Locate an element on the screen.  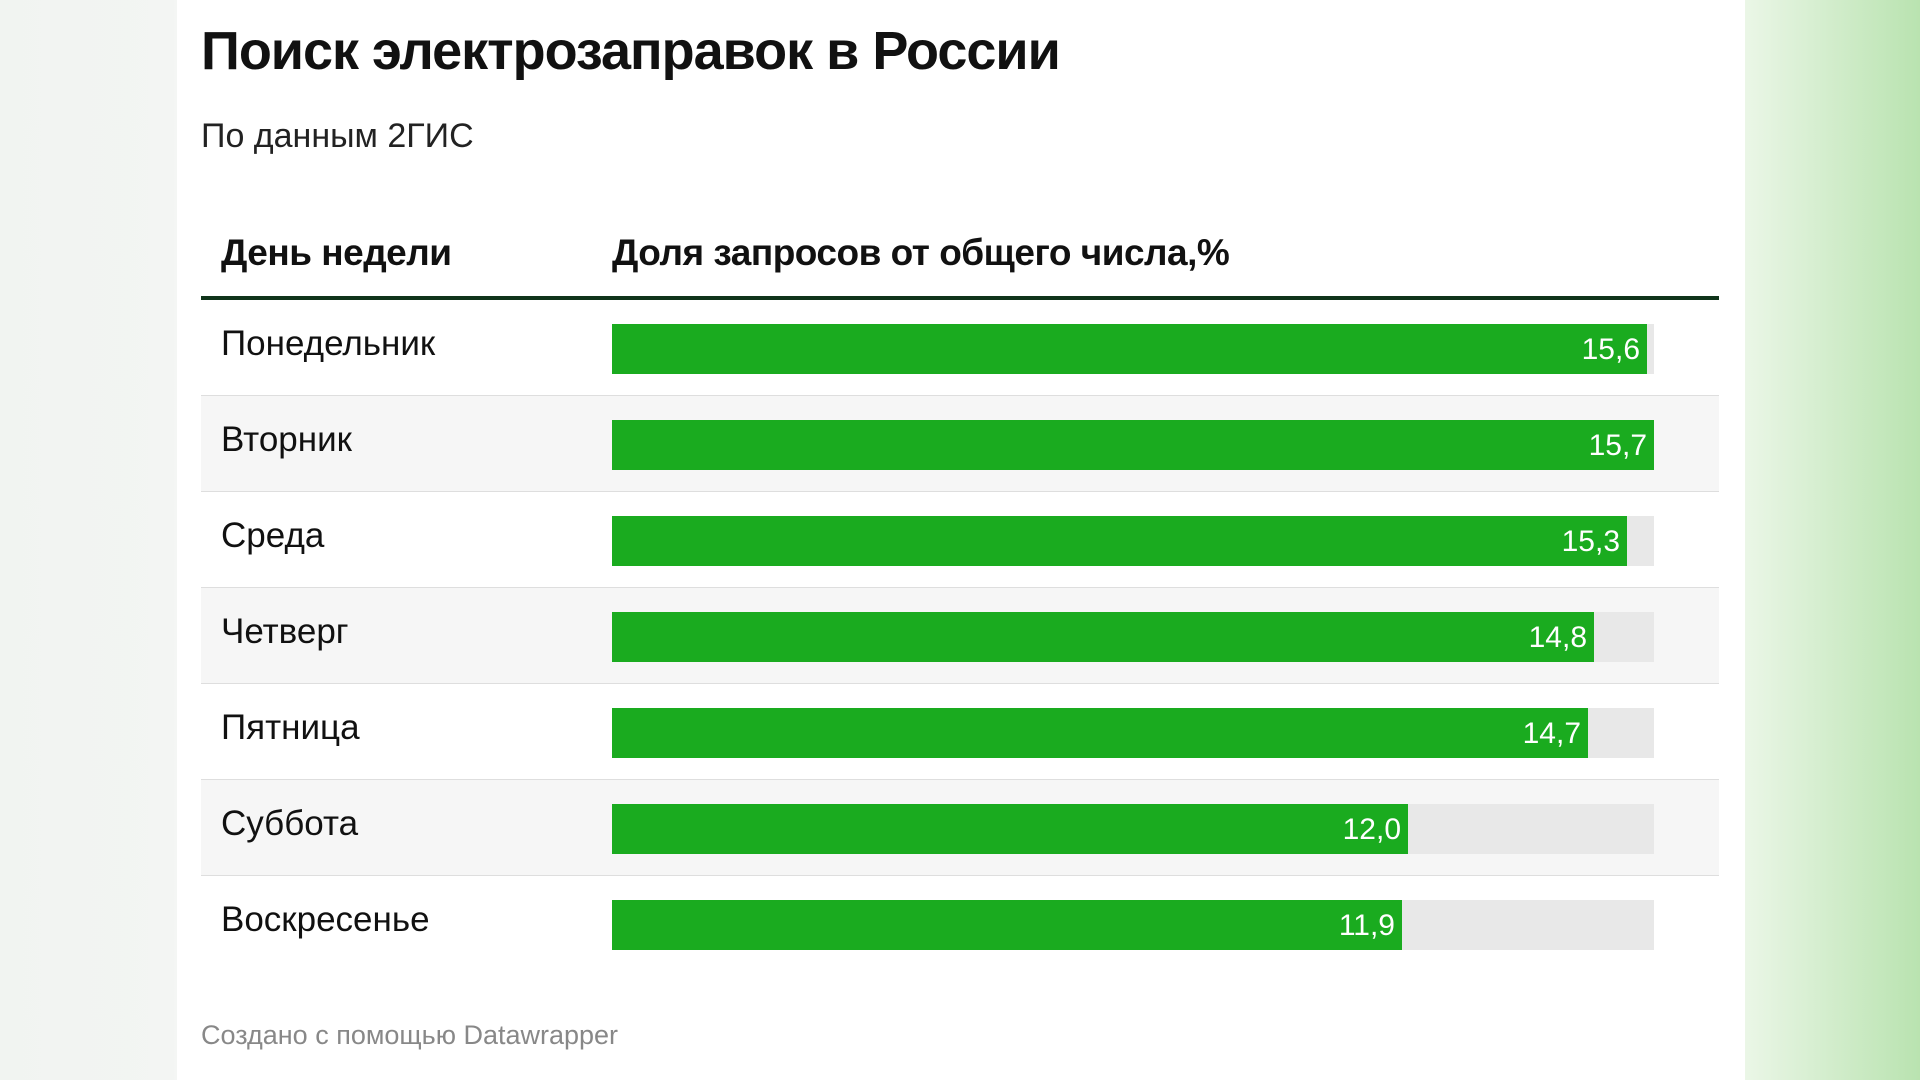
bar: 14,8 is located at coordinates (1103, 637).